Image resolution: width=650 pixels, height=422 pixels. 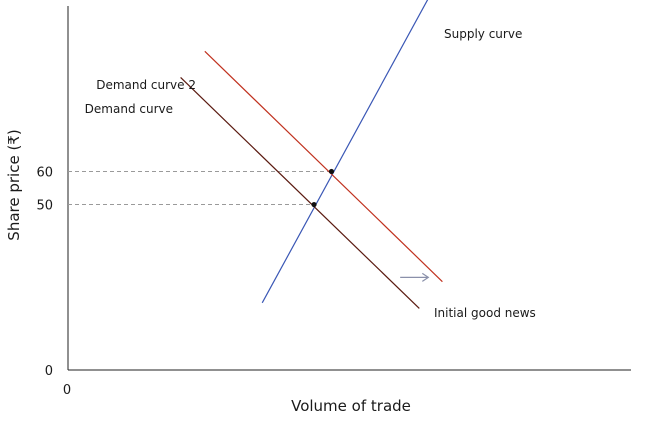 What do you see at coordinates (146, 85) in the screenshot?
I see `series-label-demand-2: Demand curve 2` at bounding box center [146, 85].